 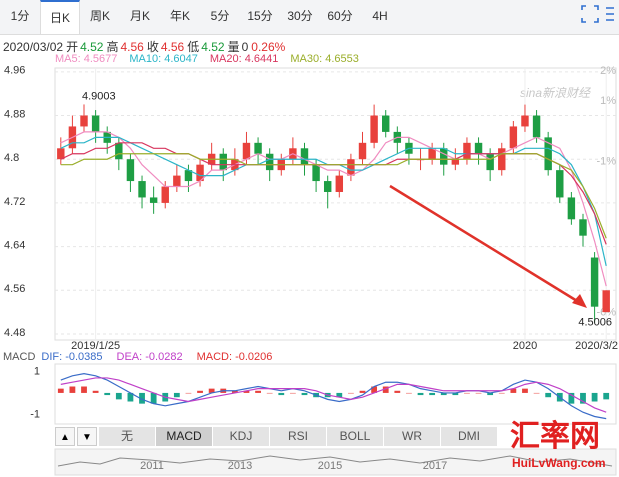 I want to click on period-tab: 5分, so click(x=220, y=16).